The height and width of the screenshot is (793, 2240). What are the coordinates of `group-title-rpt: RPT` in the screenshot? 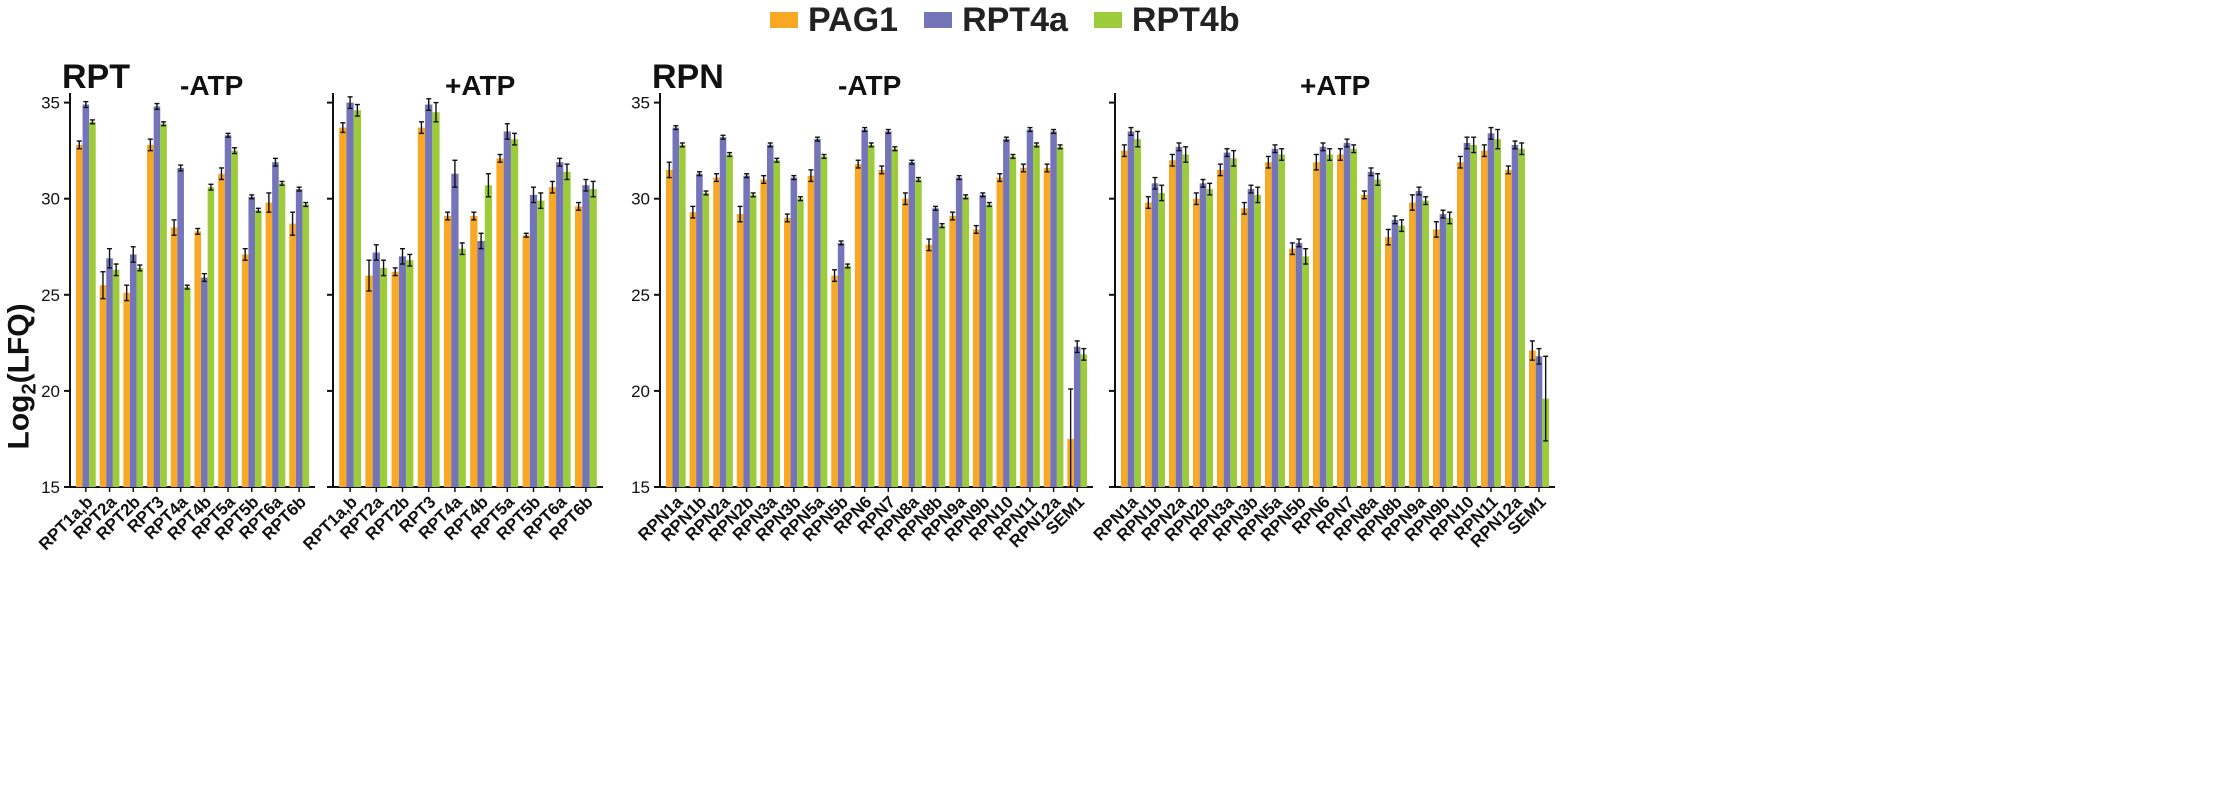 It's located at (96, 77).